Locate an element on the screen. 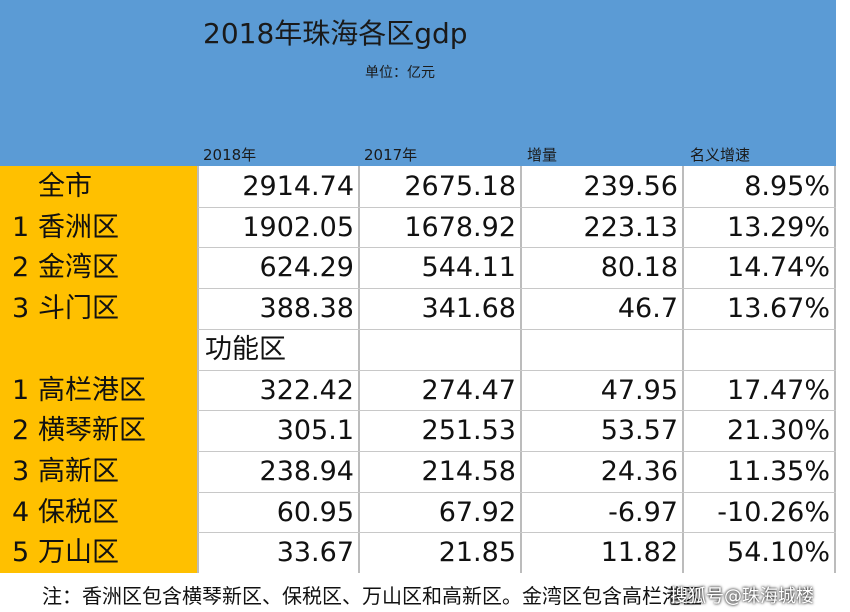  table-cell: 341.68 is located at coordinates (468, 309).